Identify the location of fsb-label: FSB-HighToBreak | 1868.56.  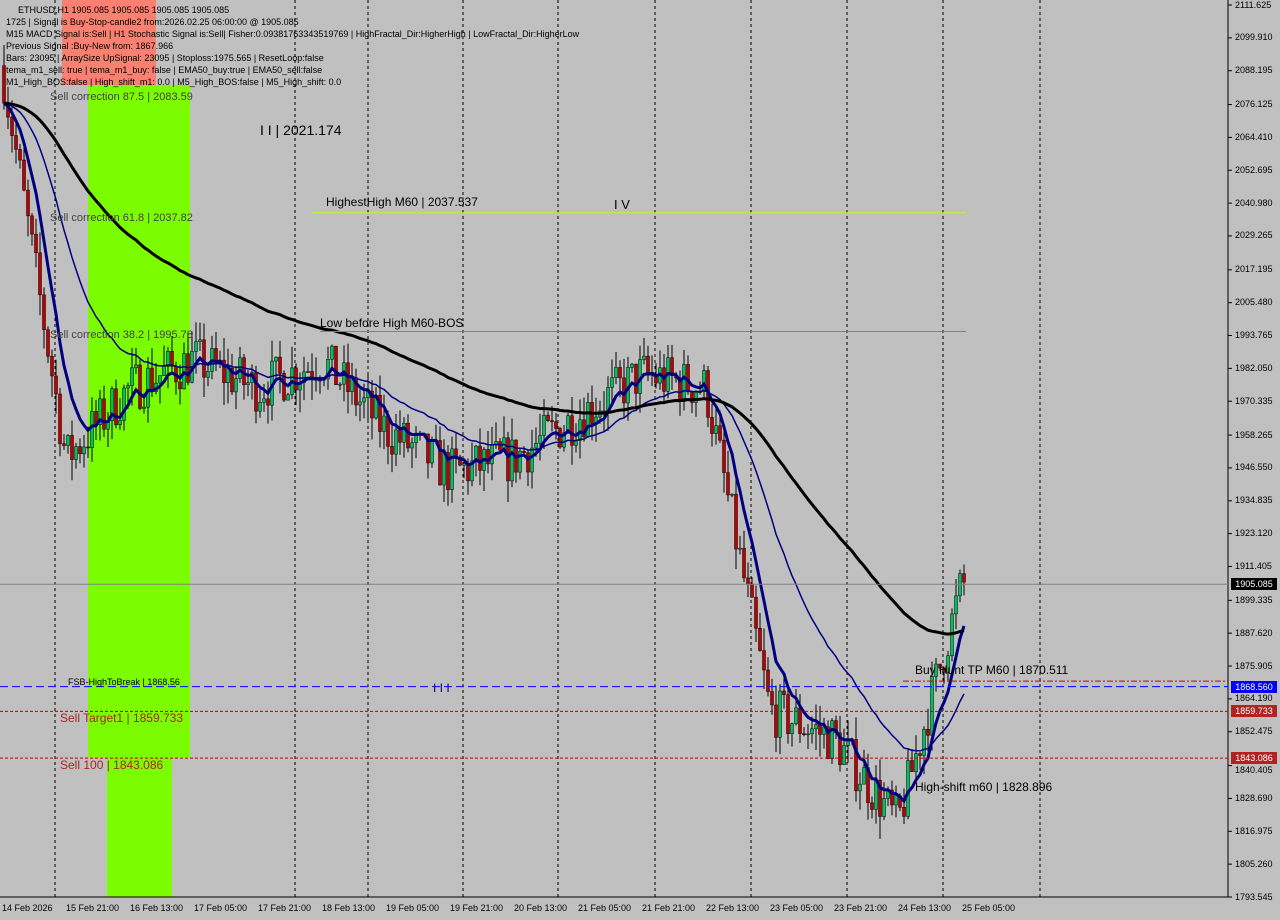
(124, 682).